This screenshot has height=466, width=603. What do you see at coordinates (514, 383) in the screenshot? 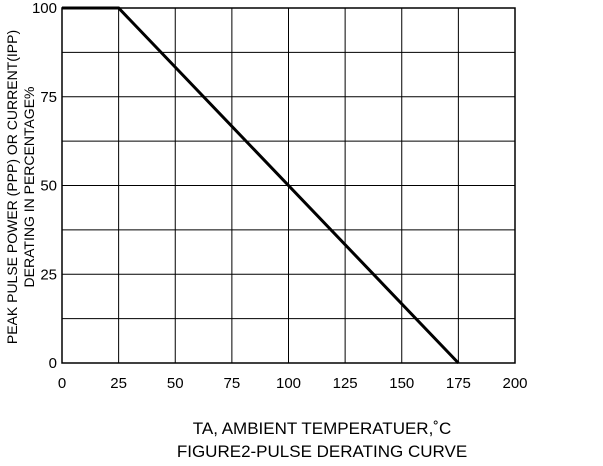
I see `x-tick-label: 200` at bounding box center [514, 383].